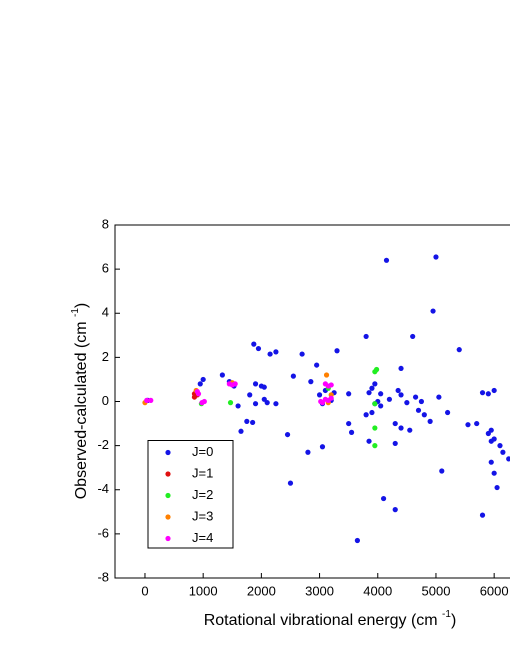  What do you see at coordinates (203, 590) in the screenshot?
I see `x-tick-label: 1000` at bounding box center [203, 590].